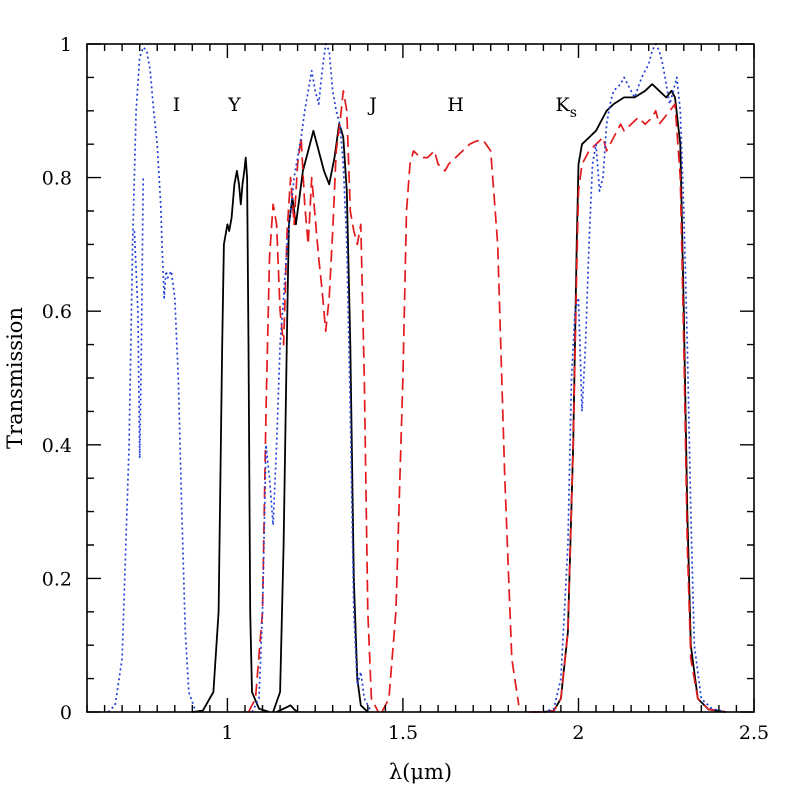 This screenshot has width=797, height=797. Describe the element at coordinates (227, 733) in the screenshot. I see `x-tick-label: 1` at that location.